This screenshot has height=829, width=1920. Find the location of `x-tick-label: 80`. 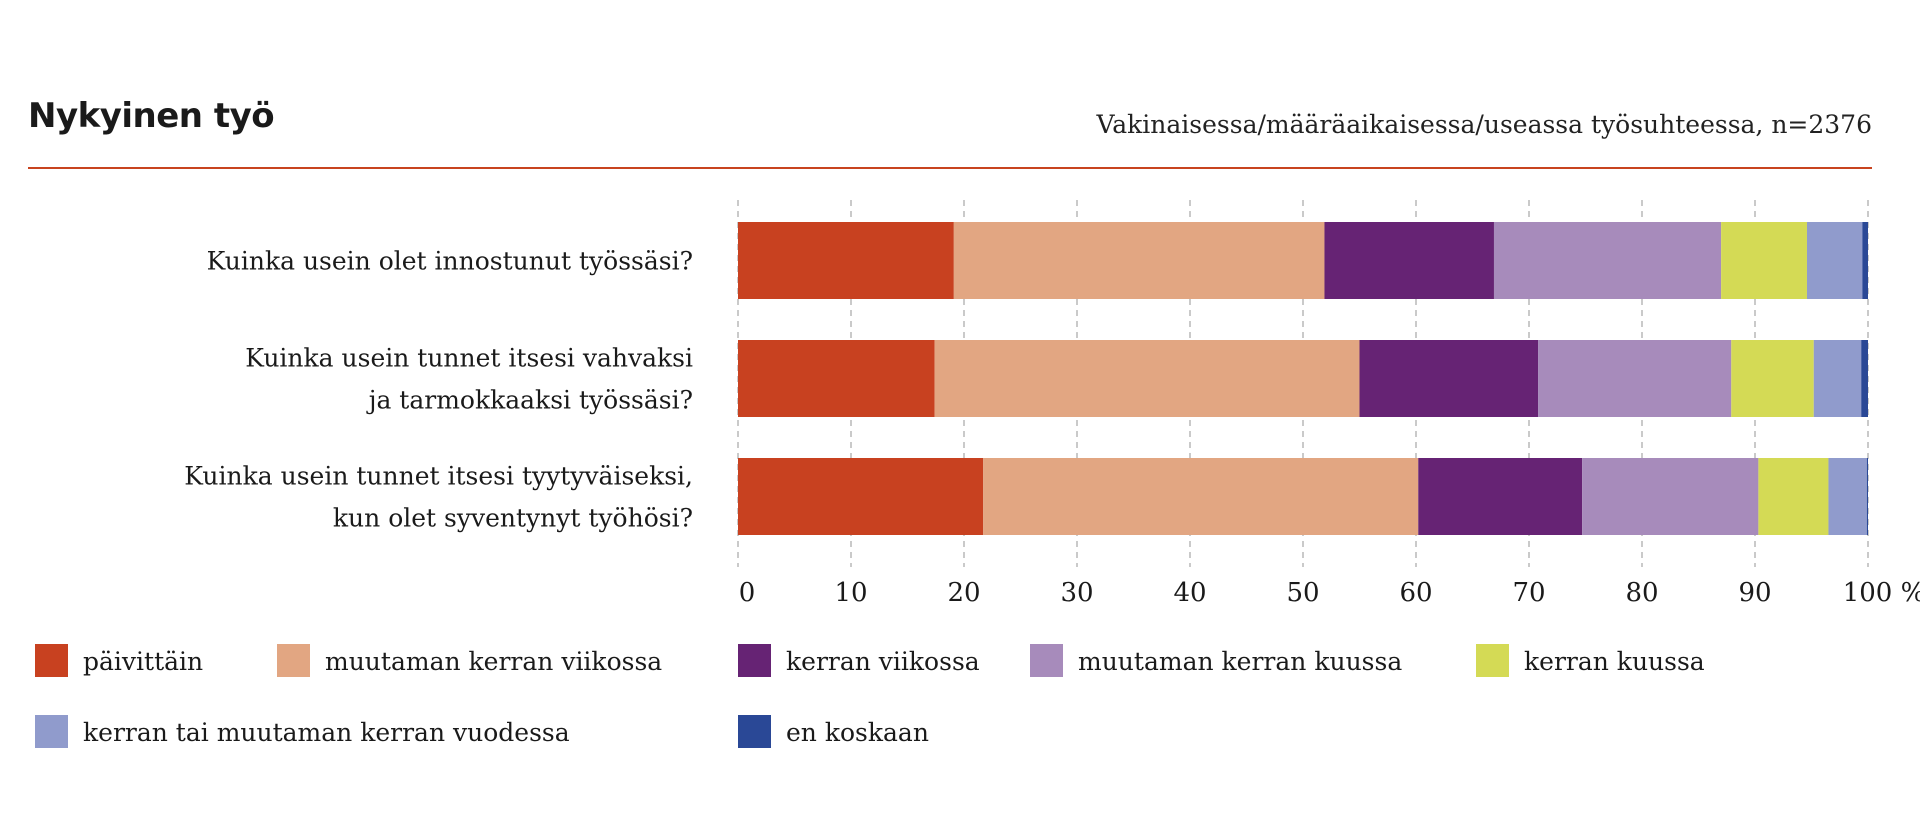

x-tick-label: 80 is located at coordinates (1641, 593).